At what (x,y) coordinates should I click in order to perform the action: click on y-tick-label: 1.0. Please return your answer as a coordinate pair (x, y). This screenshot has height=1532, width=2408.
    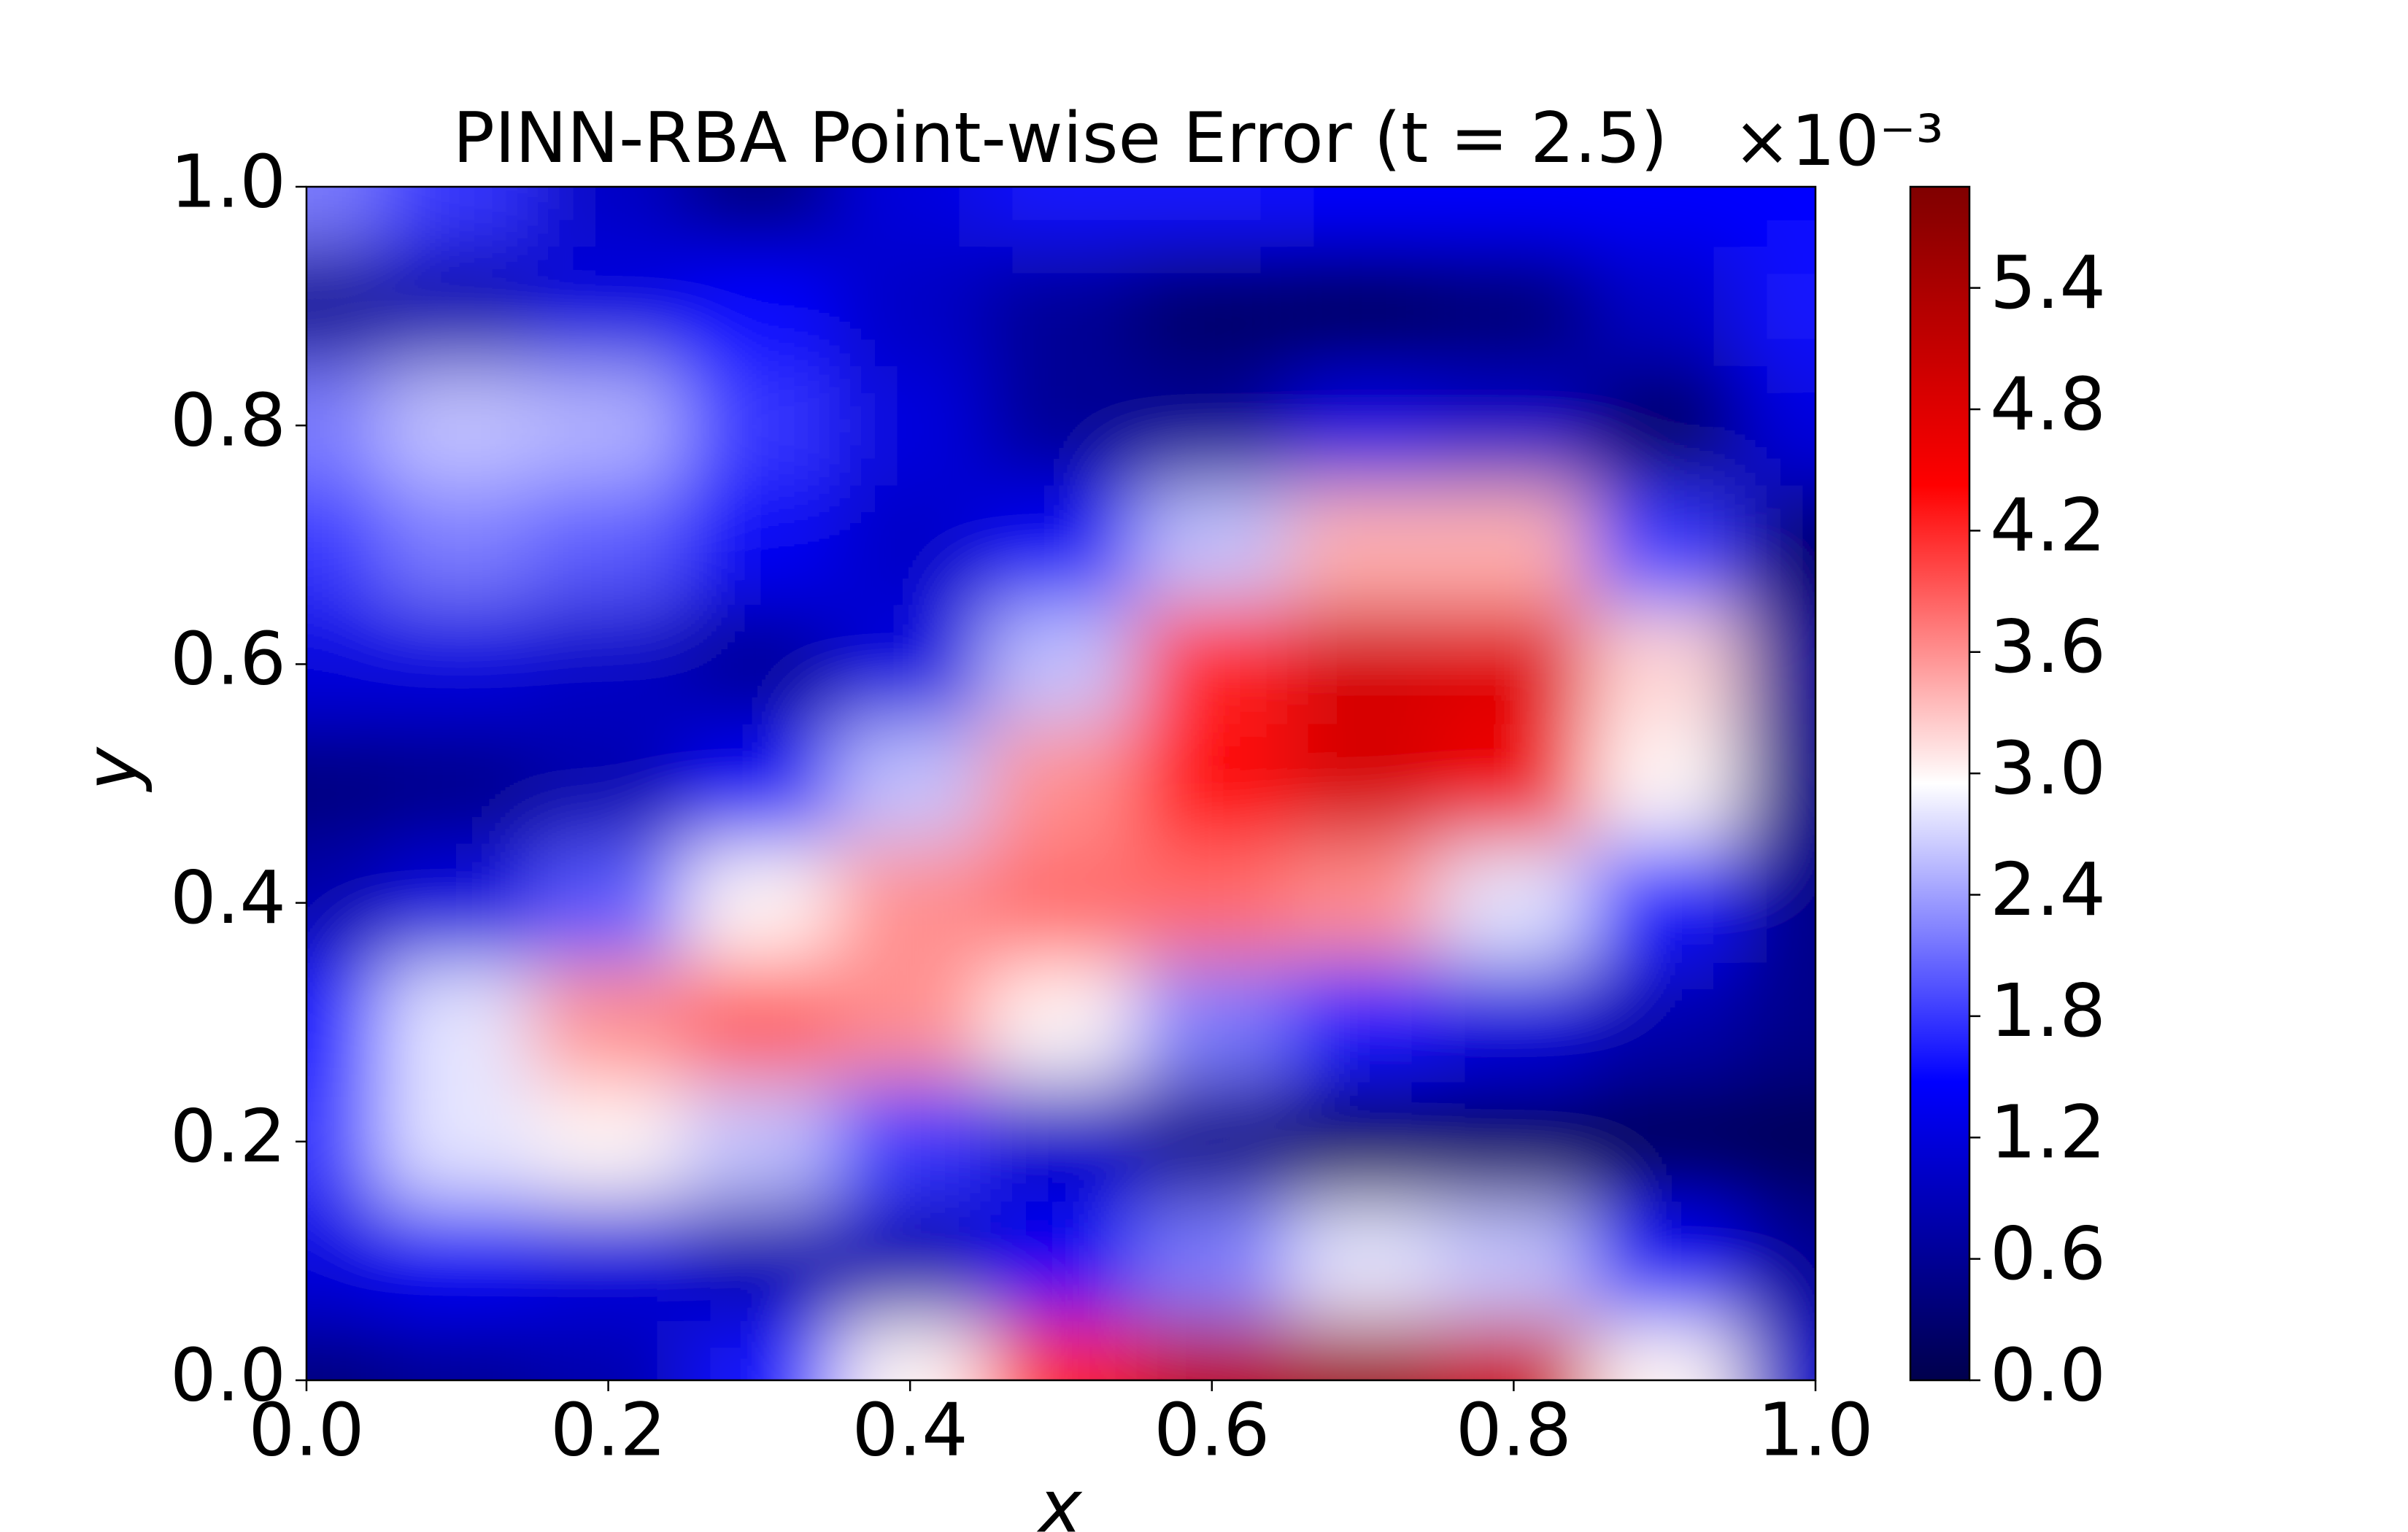
    Looking at the image, I should click on (228, 182).